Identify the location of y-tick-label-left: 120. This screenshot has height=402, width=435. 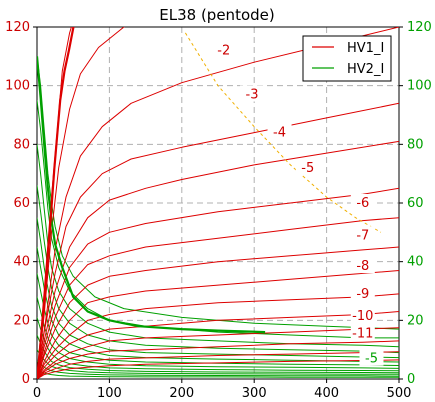
(17, 27).